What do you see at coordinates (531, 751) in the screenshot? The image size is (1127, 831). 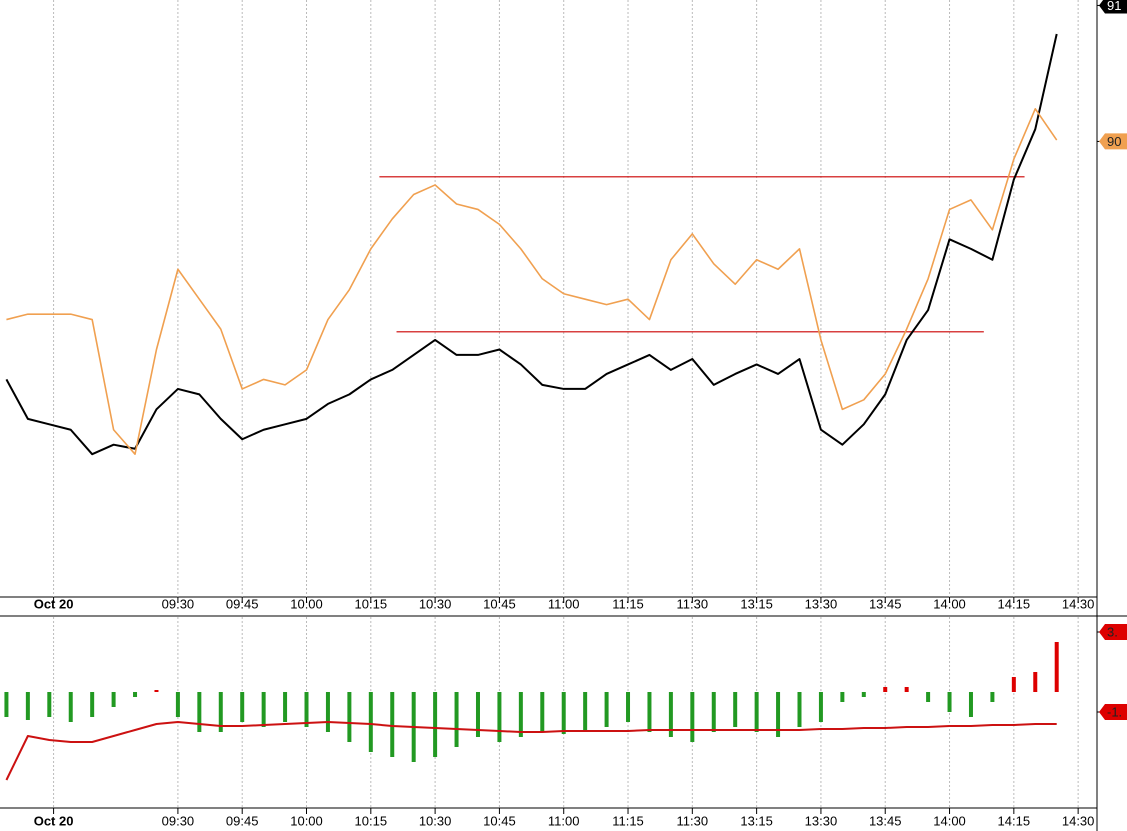 I see `signal-line` at bounding box center [531, 751].